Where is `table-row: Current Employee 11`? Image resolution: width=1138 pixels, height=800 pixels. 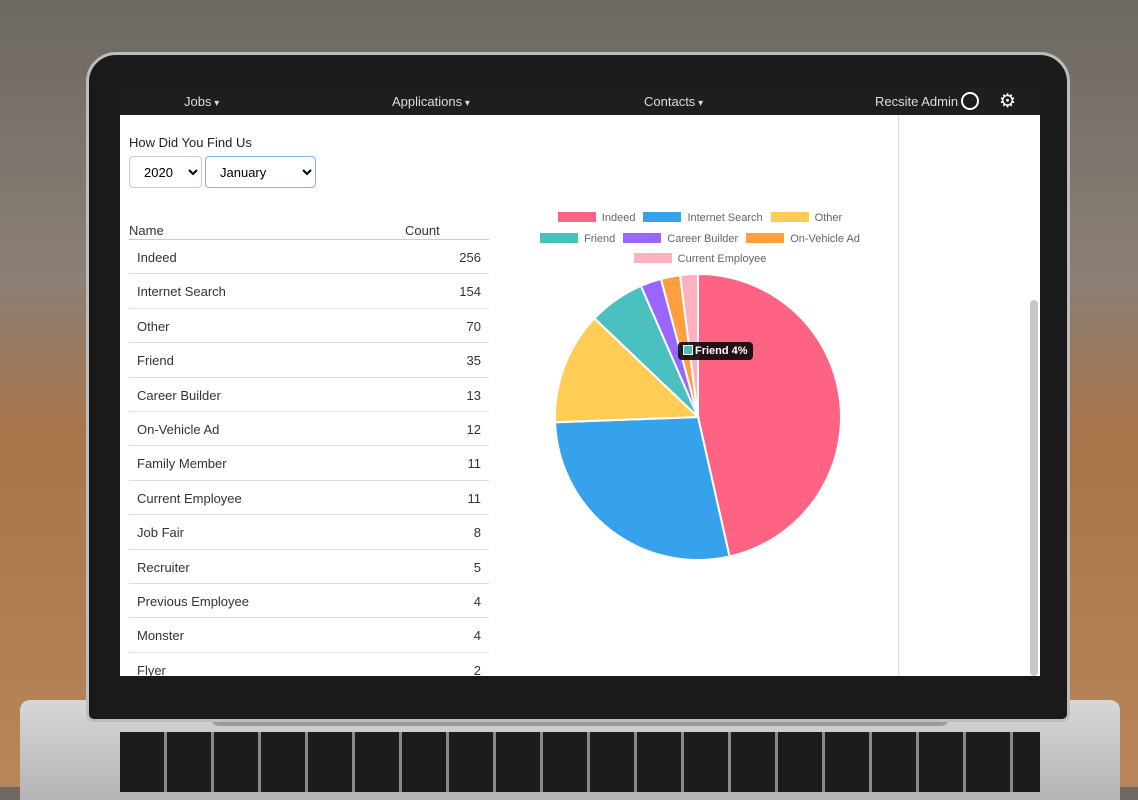 table-row: Current Employee 11 is located at coordinates (309, 498).